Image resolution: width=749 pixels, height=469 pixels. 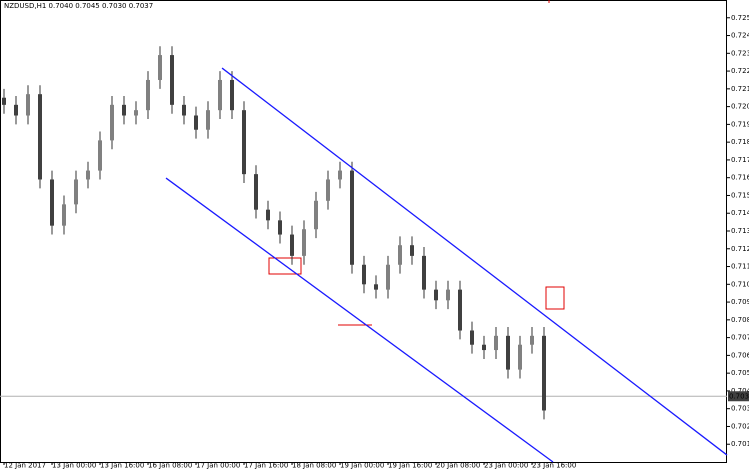 I want to click on x-tick-label: 20 Jan 08:00, so click(x=458, y=465).